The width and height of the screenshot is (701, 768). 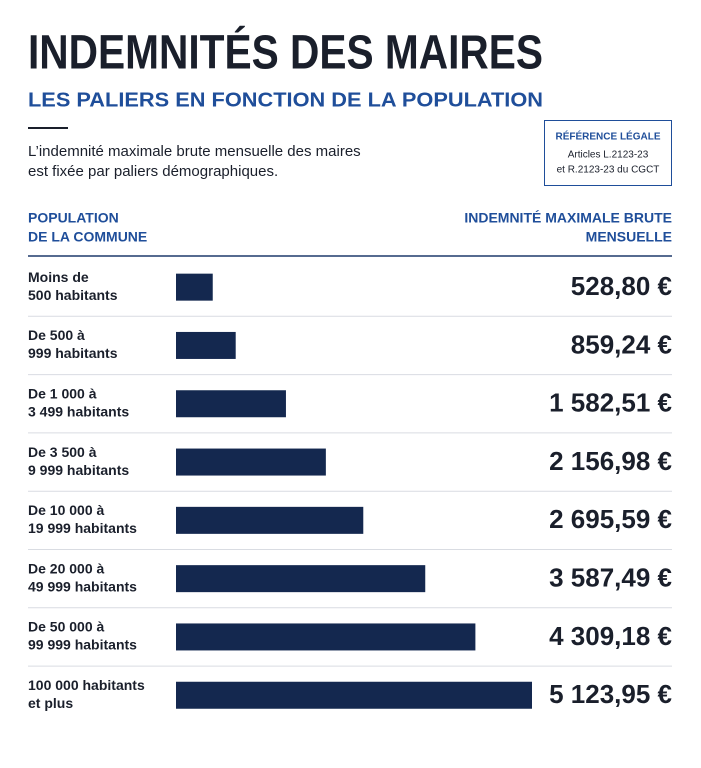 I want to click on category-label: 999 habitants, so click(x=73, y=353).